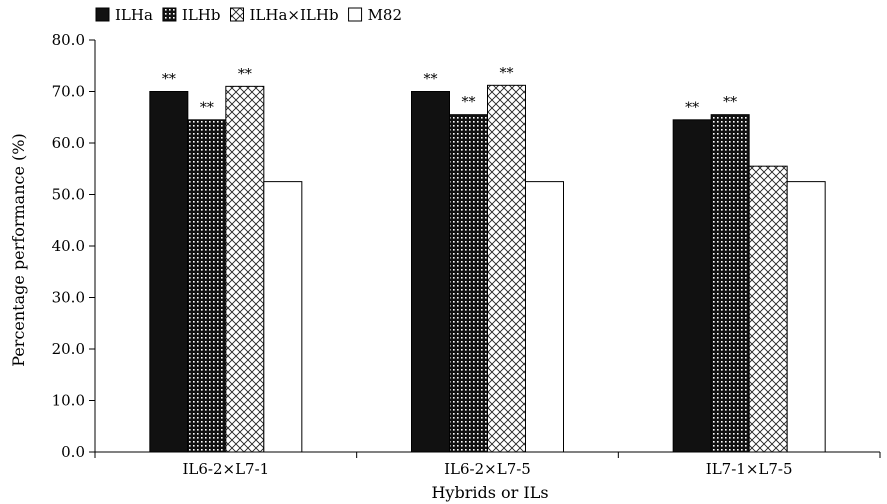 The width and height of the screenshot is (887, 504). Describe the element at coordinates (68, 143) in the screenshot. I see `y-tick-label: 60.0` at that location.